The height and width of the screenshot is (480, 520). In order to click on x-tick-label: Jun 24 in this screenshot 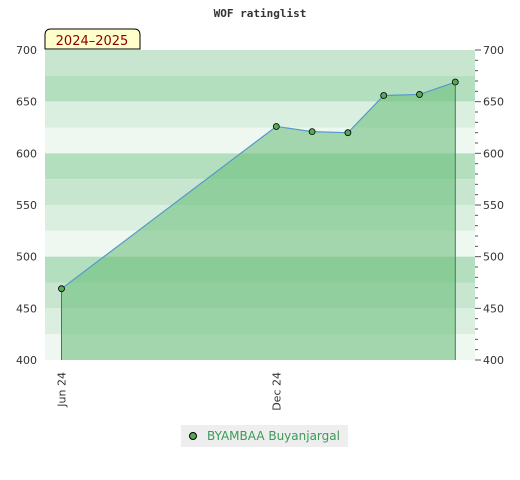, I will do `click(62, 390)`.